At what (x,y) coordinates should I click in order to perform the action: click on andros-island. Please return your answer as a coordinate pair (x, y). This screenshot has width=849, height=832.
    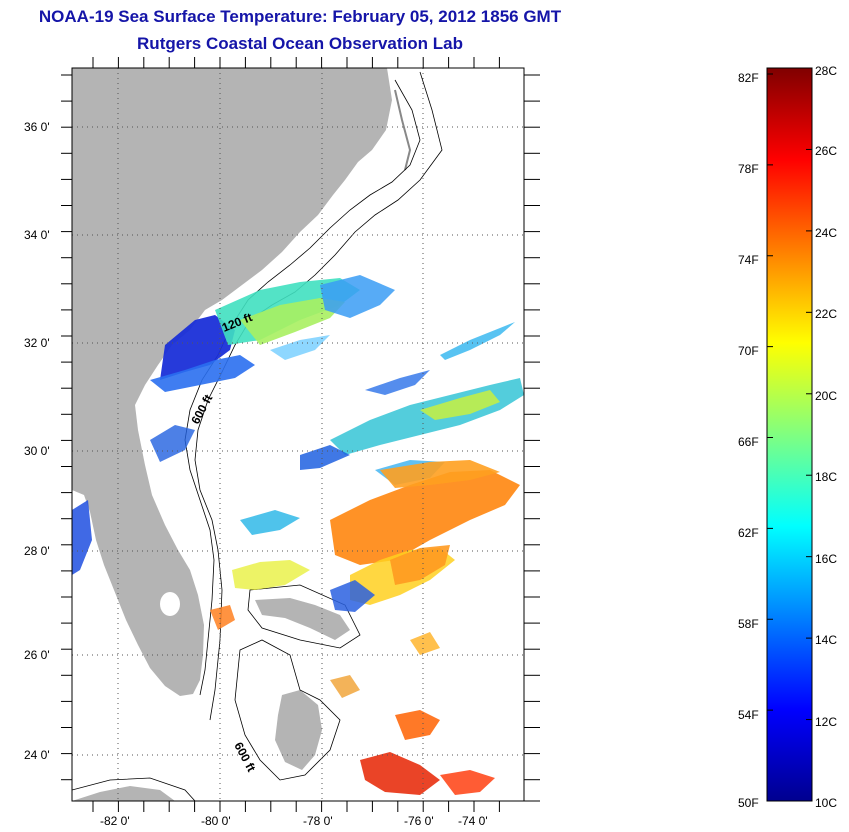
    Looking at the image, I should click on (298, 730).